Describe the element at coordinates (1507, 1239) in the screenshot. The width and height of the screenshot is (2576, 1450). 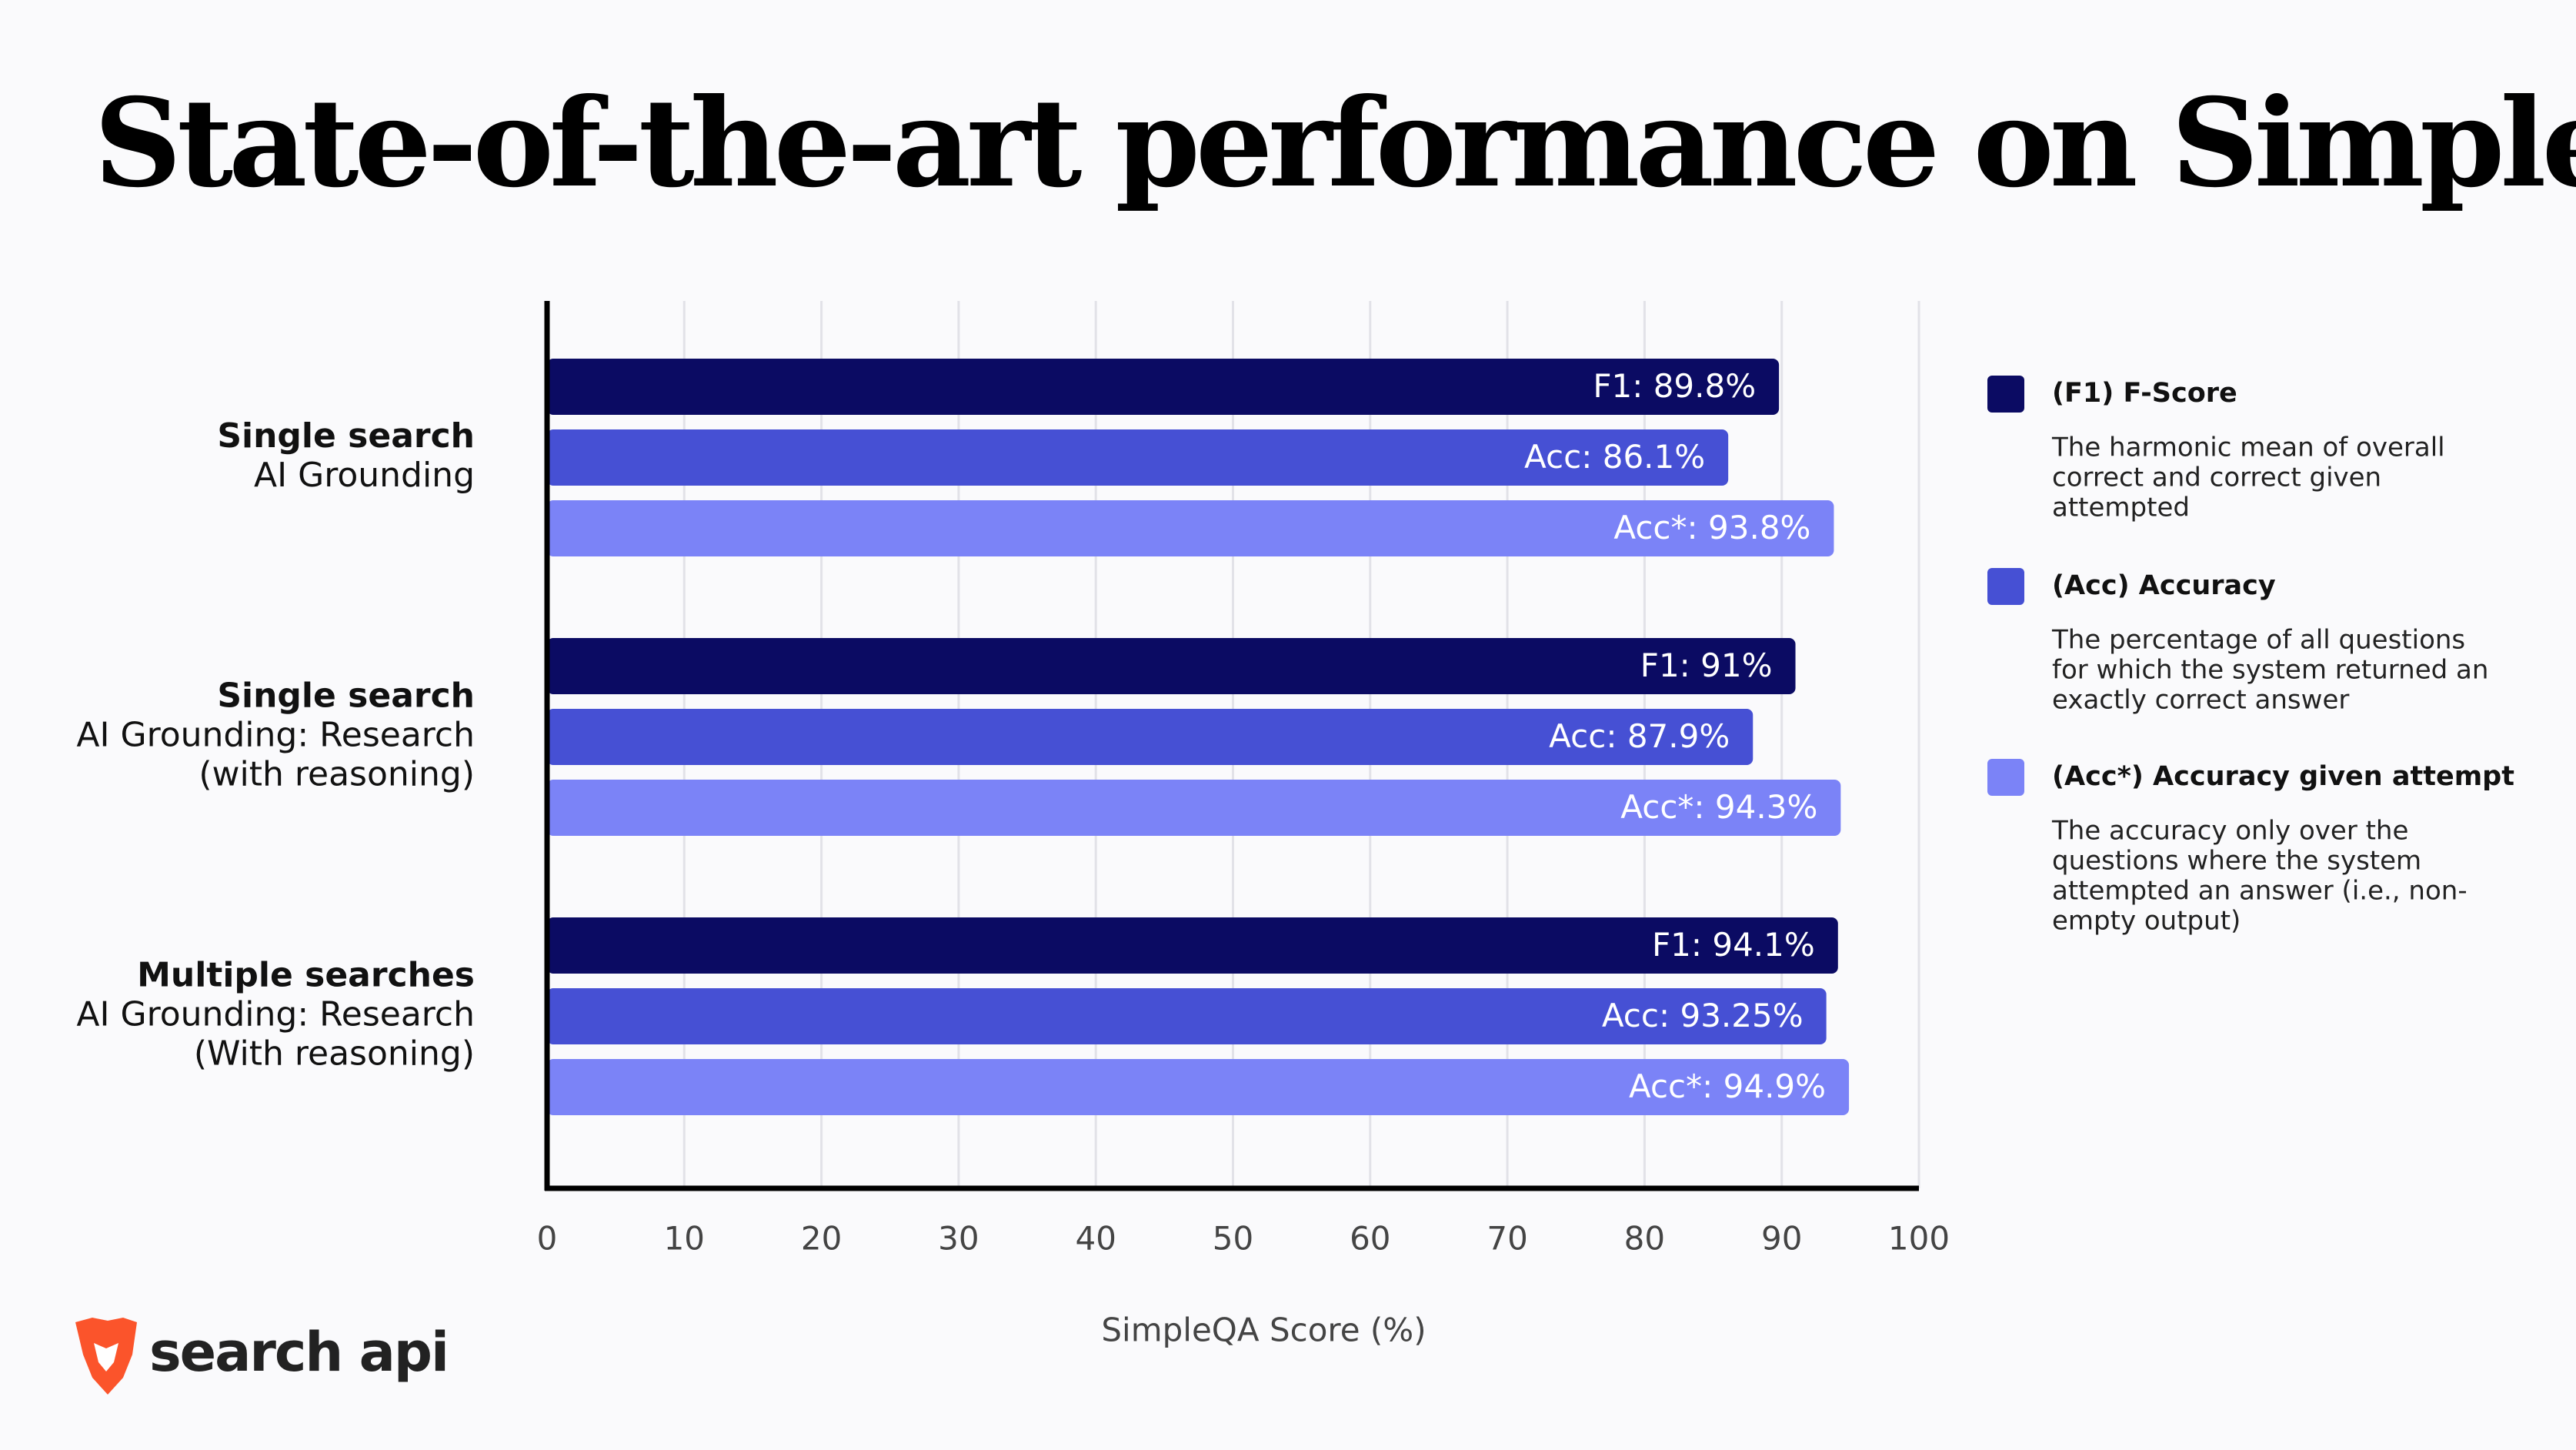
I see `x-tick-label: 70` at that location.